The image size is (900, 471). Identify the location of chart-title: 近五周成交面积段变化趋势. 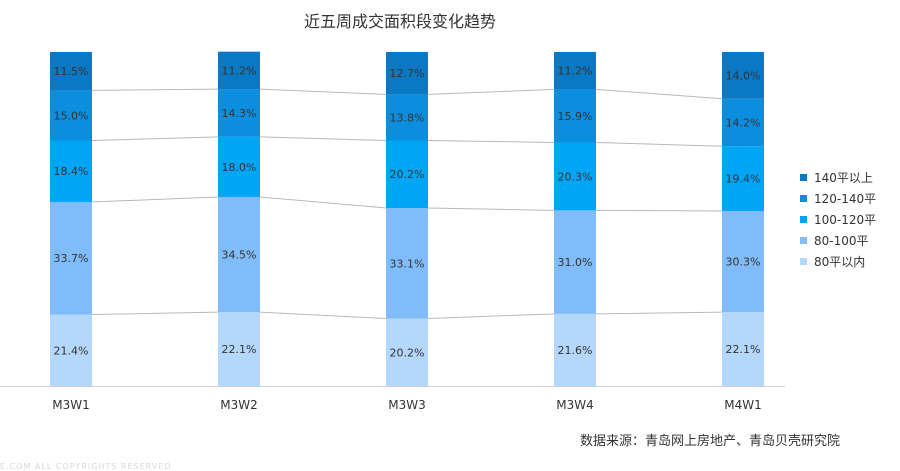
(399, 21).